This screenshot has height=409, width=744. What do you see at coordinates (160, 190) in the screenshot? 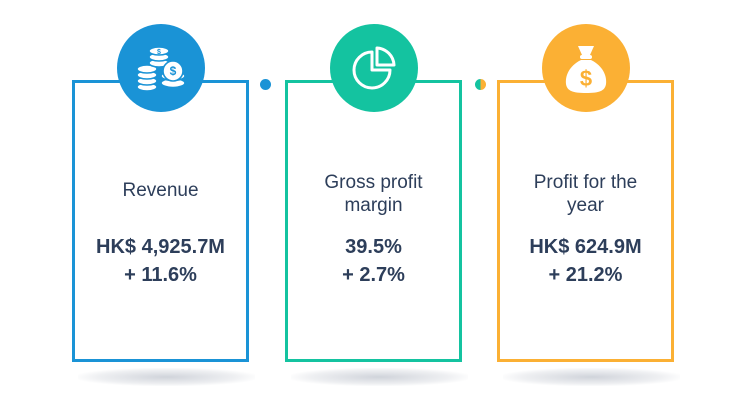
I see `revenue-label: Revenue` at bounding box center [160, 190].